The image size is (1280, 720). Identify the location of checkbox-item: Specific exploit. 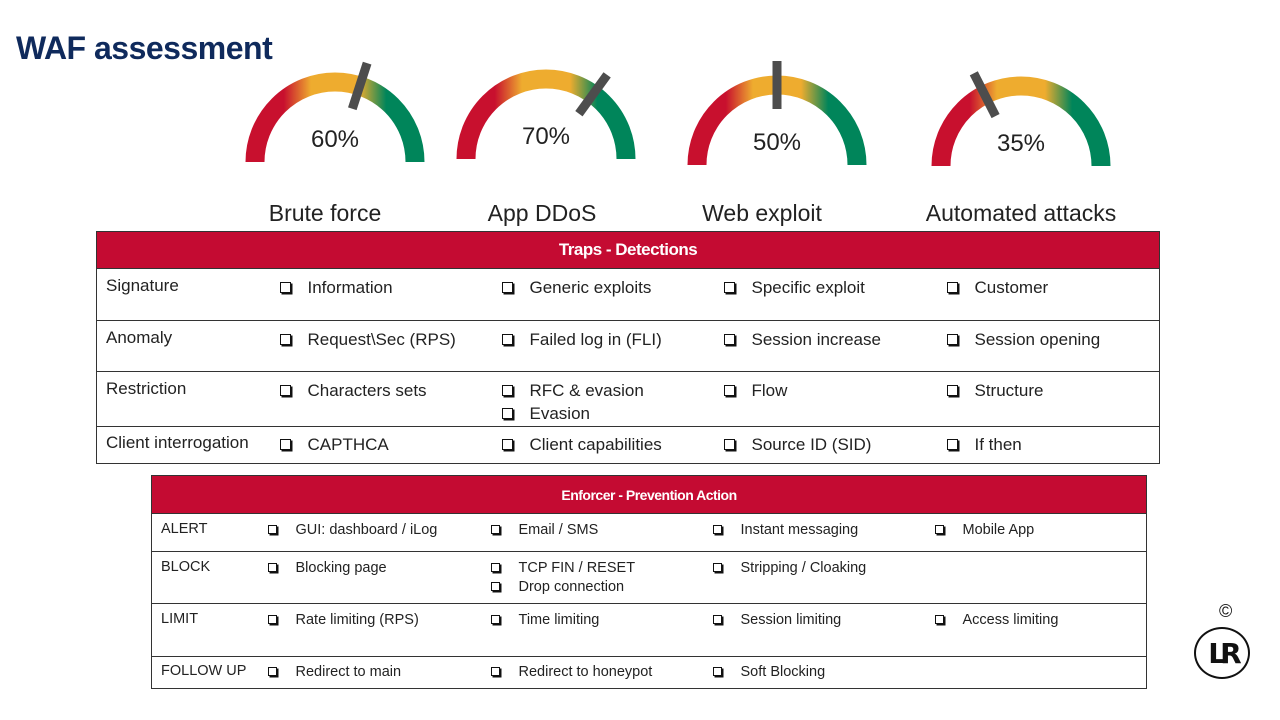
(830, 287).